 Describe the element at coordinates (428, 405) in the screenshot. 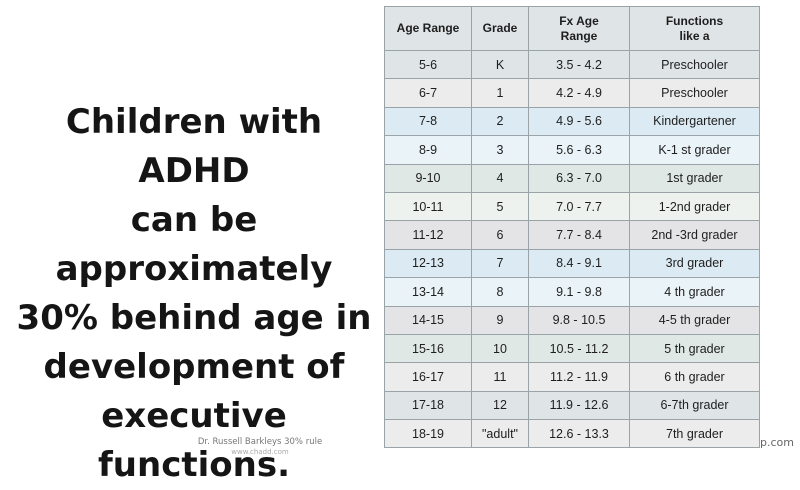

I see `cell-age-range: 17-18` at that location.